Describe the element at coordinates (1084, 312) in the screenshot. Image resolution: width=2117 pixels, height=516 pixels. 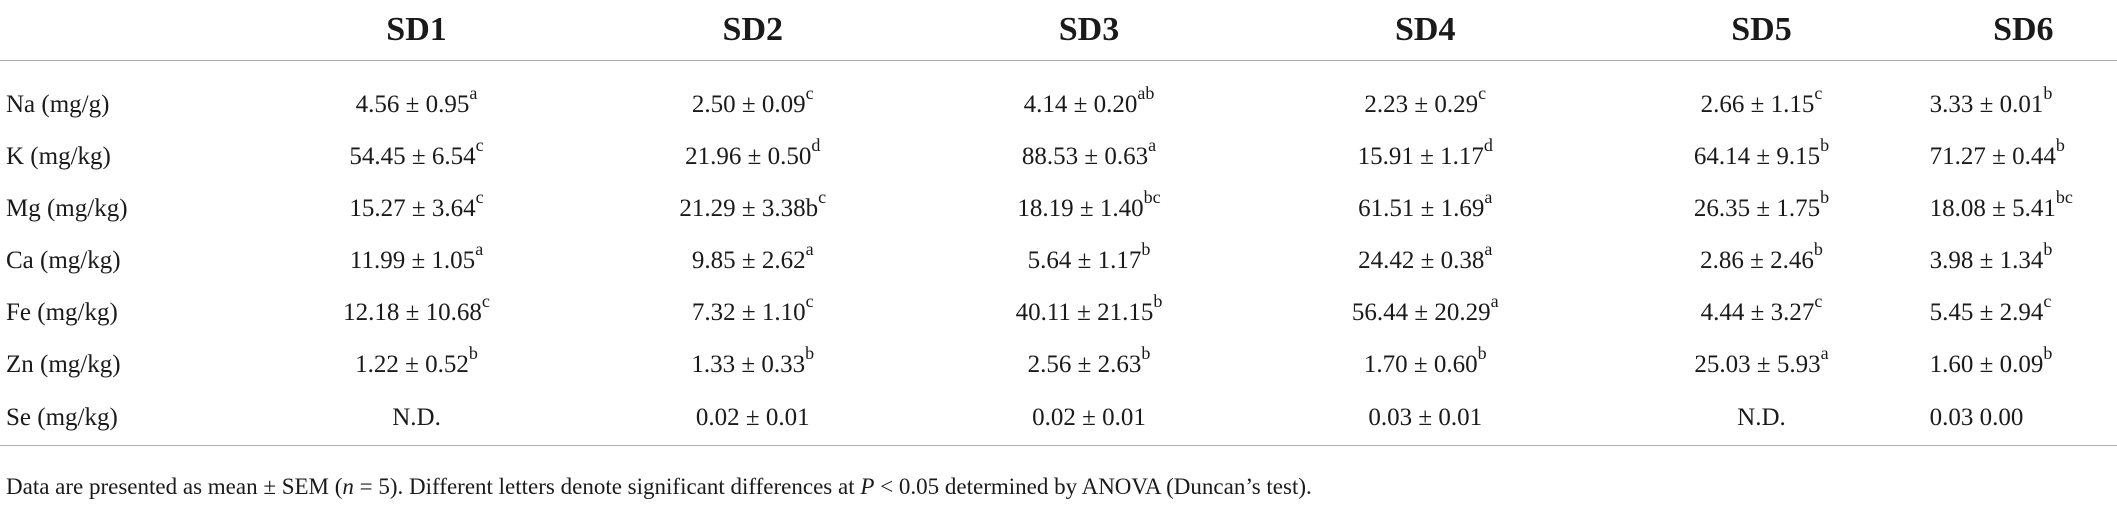
I see `cell-value: 40.11 ± 21.15` at that location.